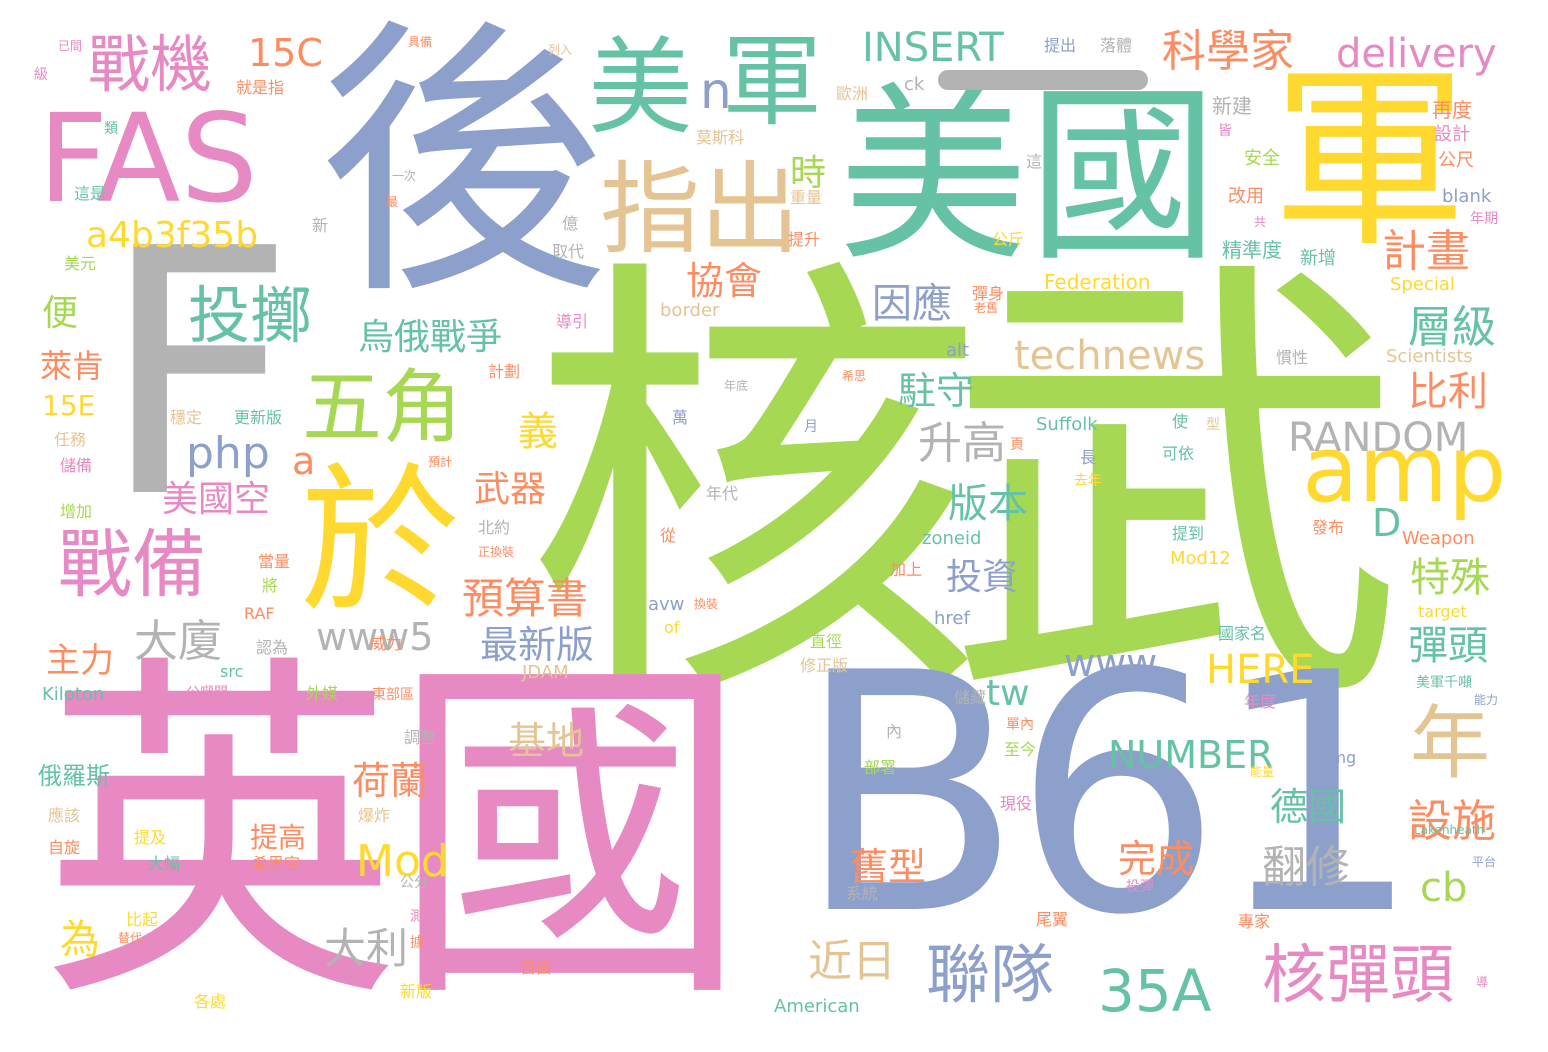 This screenshot has width=1548, height=1052. What do you see at coordinates (150, 64) in the screenshot?
I see `word: 戰機` at bounding box center [150, 64].